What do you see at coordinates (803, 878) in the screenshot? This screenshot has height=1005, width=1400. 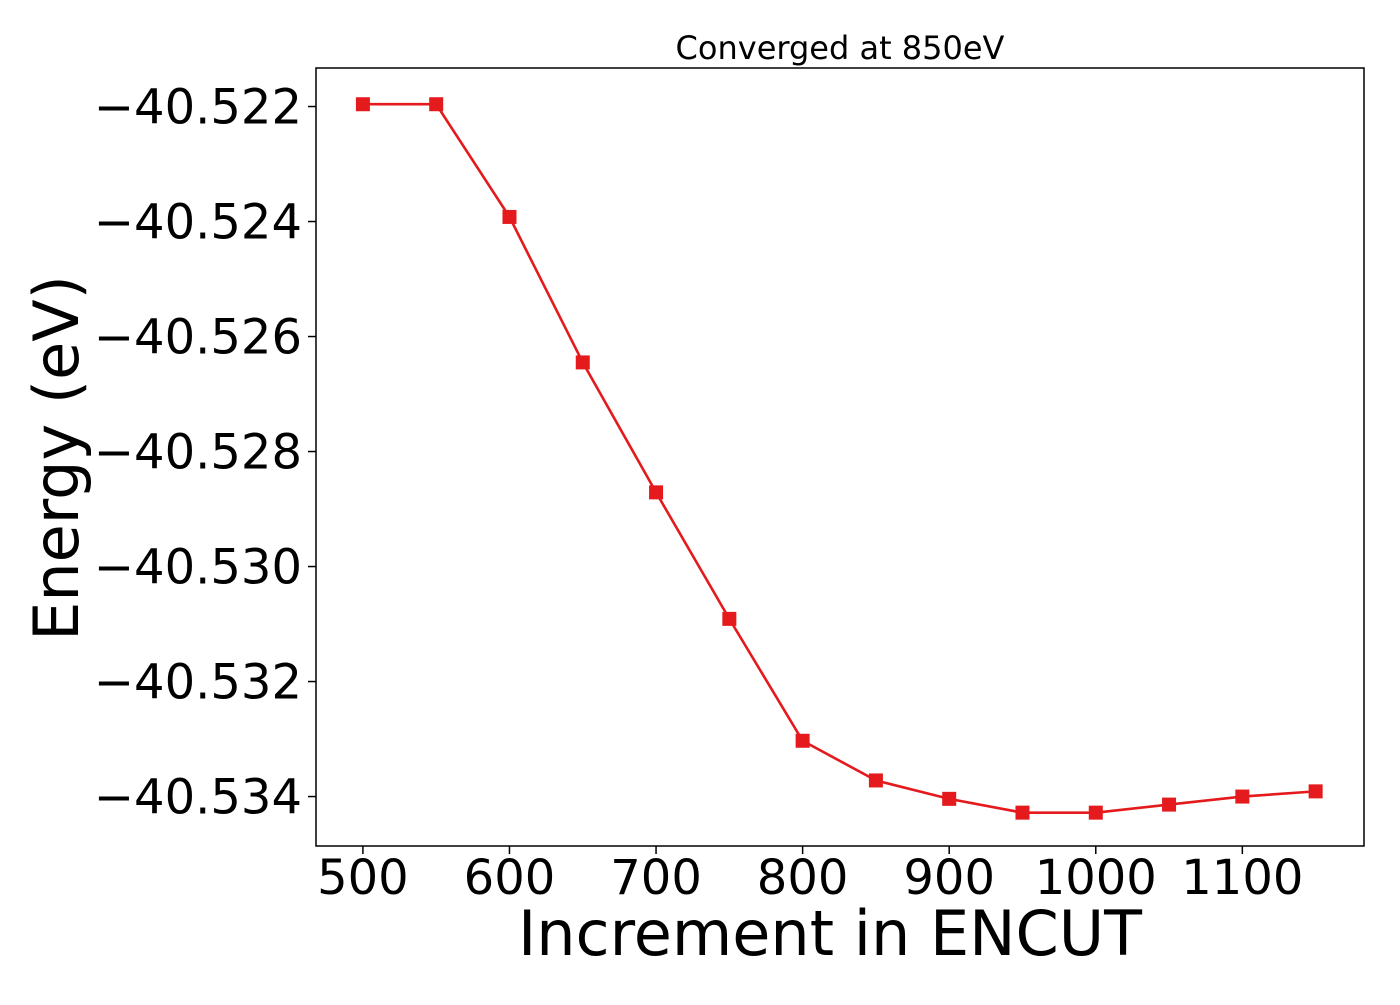 I see `x-tick-label: 800` at bounding box center [803, 878].